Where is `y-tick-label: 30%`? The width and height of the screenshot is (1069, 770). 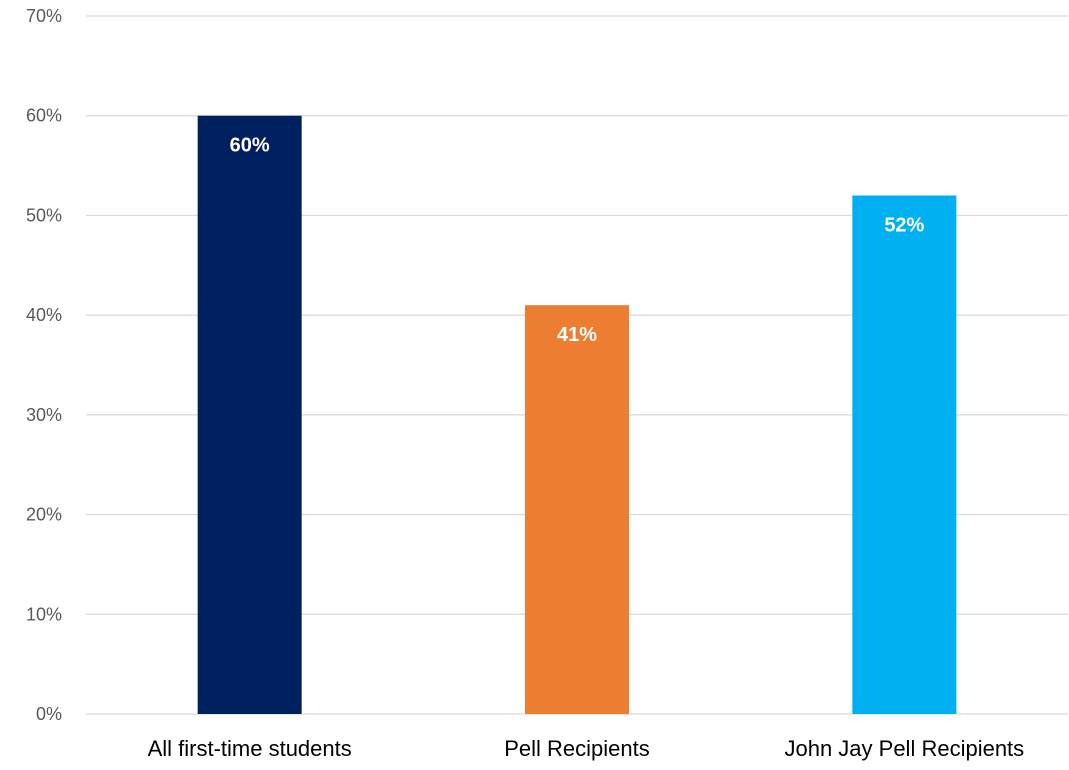 y-tick-label: 30% is located at coordinates (44, 415).